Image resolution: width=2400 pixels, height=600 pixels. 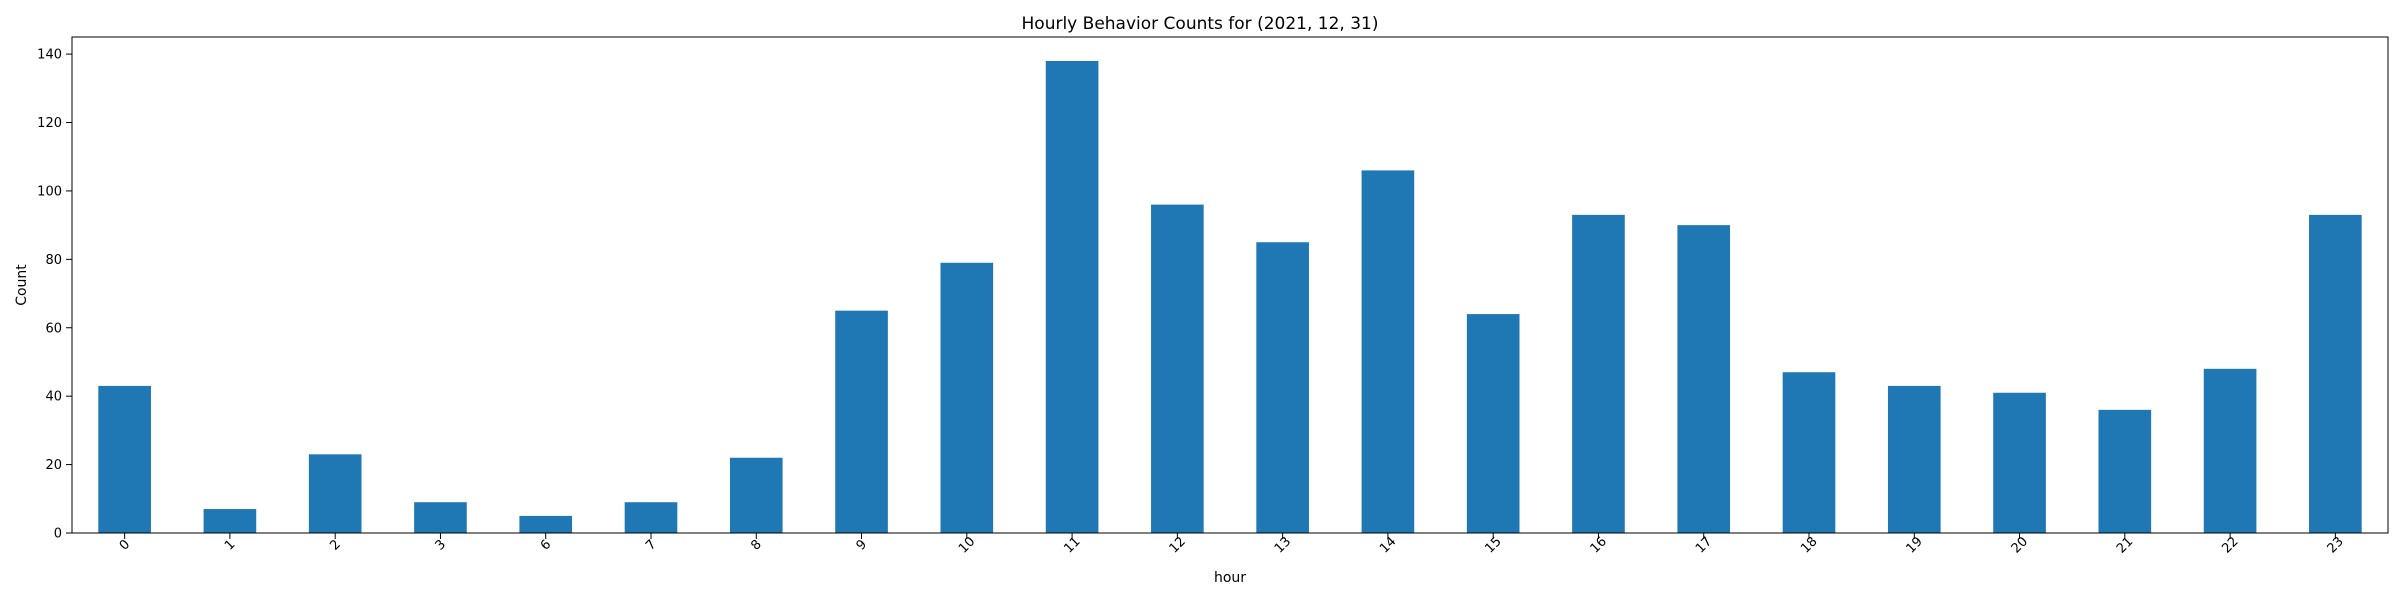 What do you see at coordinates (2020, 545) in the screenshot?
I see `x-tick-label: 20` at bounding box center [2020, 545].